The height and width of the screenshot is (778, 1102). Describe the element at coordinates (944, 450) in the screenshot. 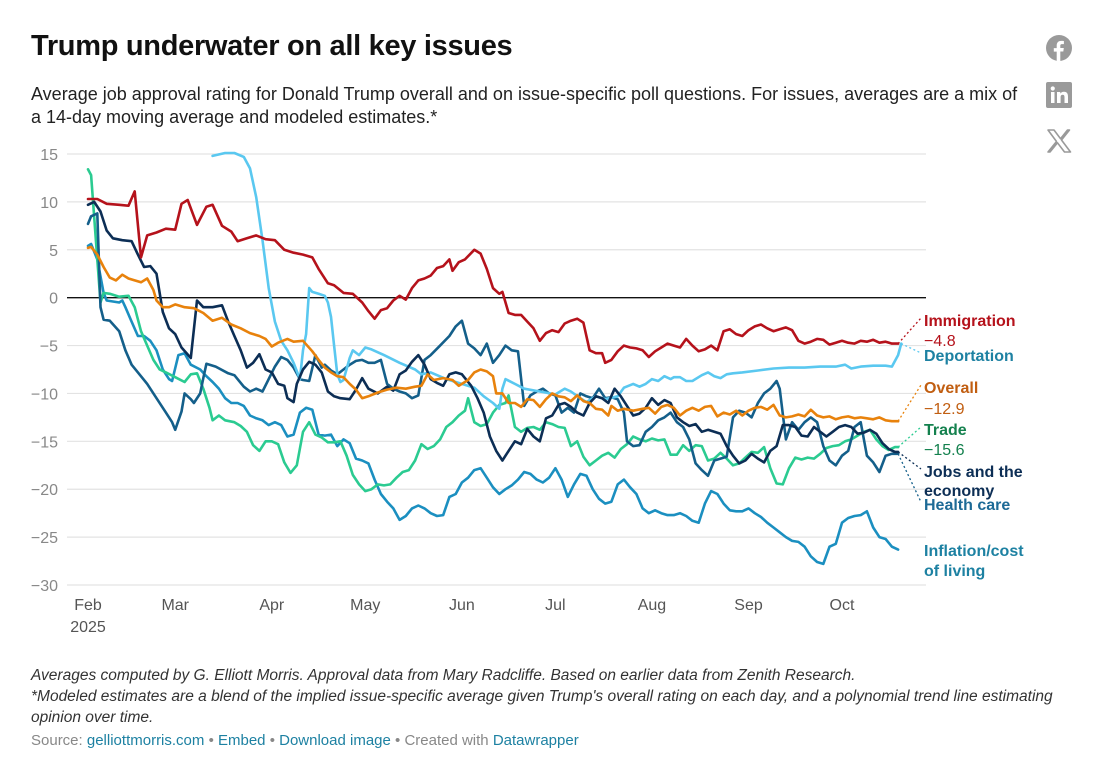

I see `value-trade: −15.6` at that location.